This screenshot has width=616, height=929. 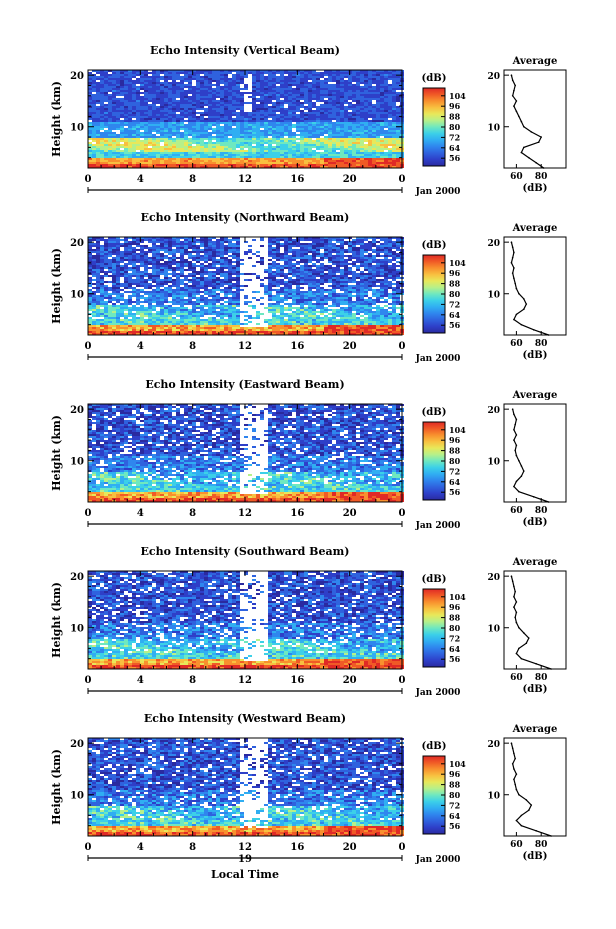 What do you see at coordinates (516, 101) in the screenshot?
I see `profile-point` at bounding box center [516, 101].